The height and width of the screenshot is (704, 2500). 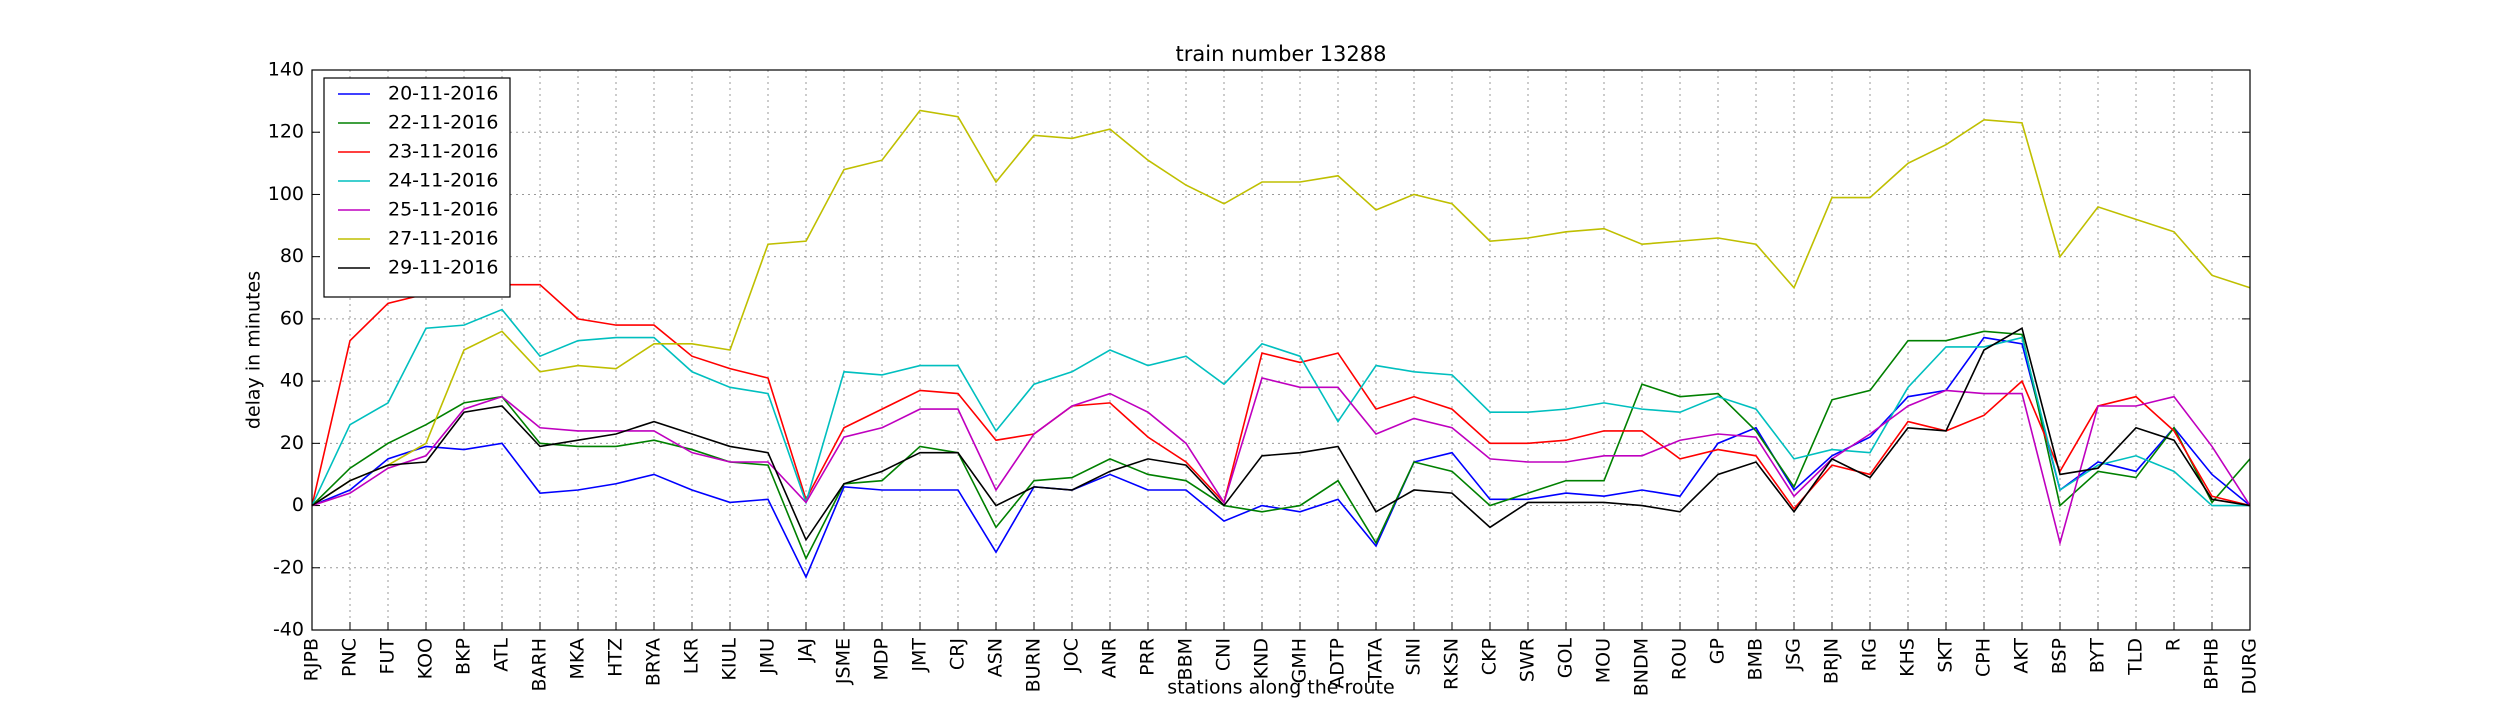 I want to click on x-tick-label: SINI, so click(x=1414, y=656).